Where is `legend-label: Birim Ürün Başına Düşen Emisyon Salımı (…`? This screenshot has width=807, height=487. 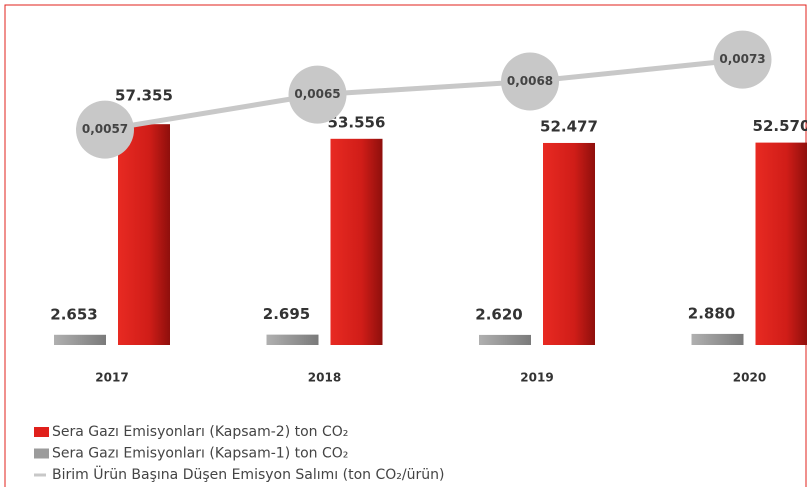 legend-label: Birim Ürün Başına Düşen Emisyon Salımı (… is located at coordinates (248, 474).